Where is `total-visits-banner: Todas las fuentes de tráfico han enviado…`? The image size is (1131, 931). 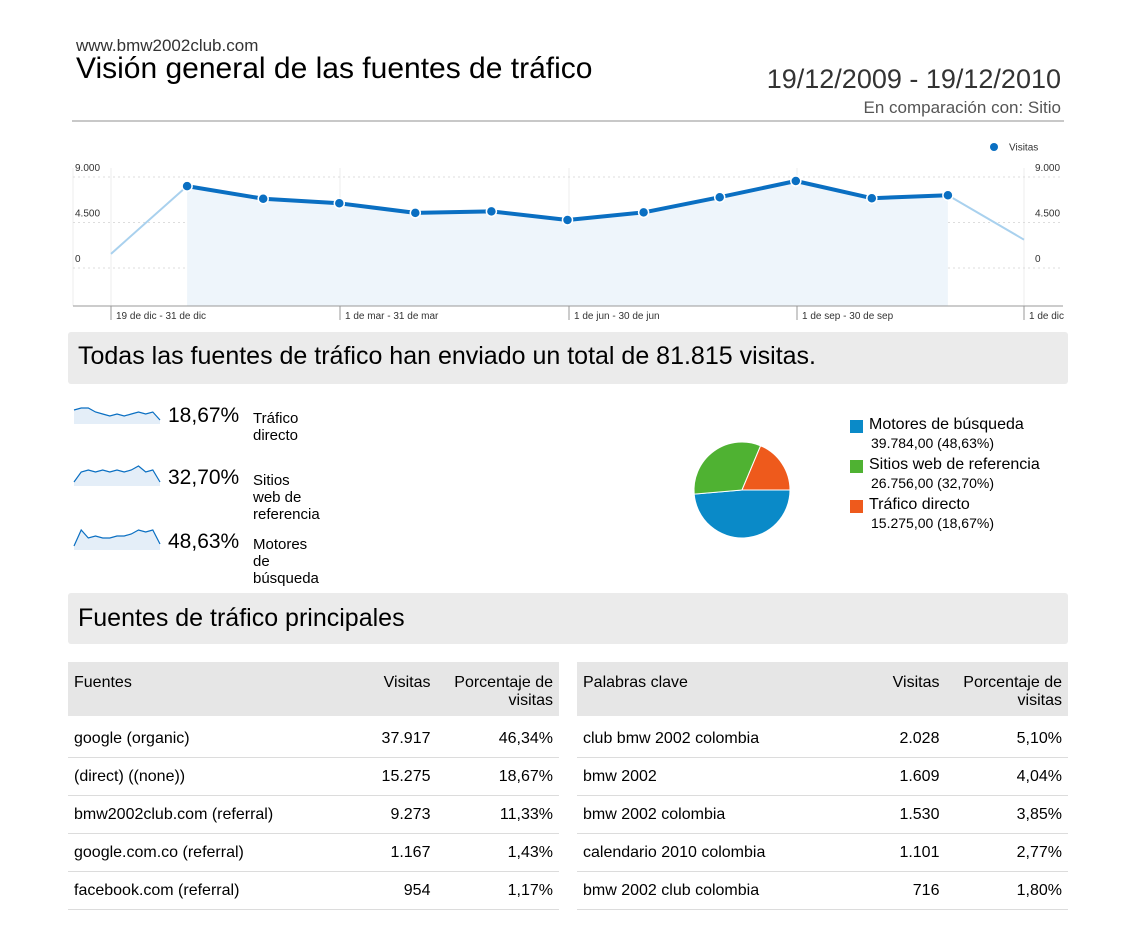
total-visits-banner: Todas las fuentes de tráfico han enviado… is located at coordinates (568, 358).